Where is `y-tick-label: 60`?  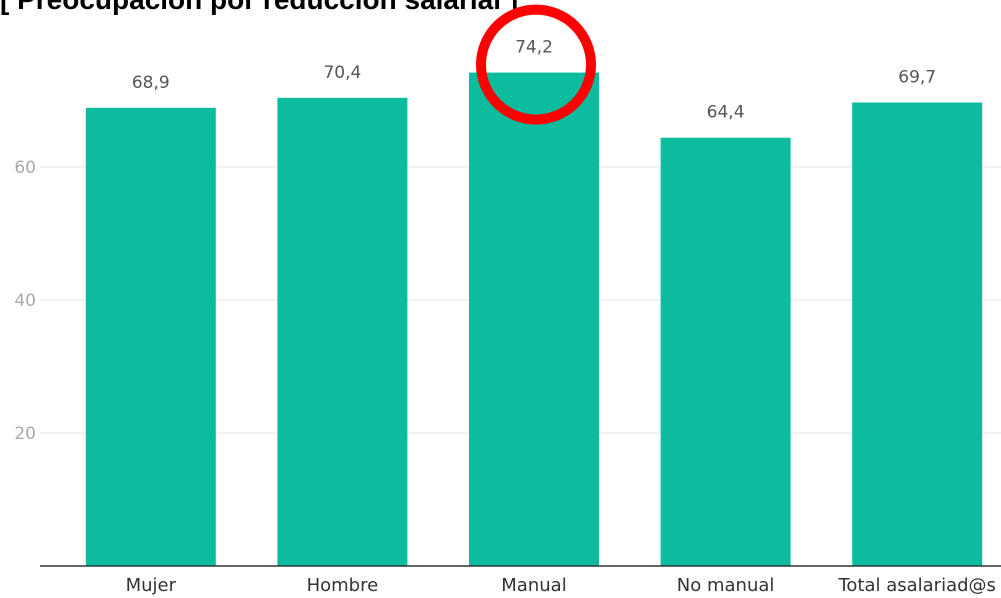
y-tick-label: 60 is located at coordinates (25, 168).